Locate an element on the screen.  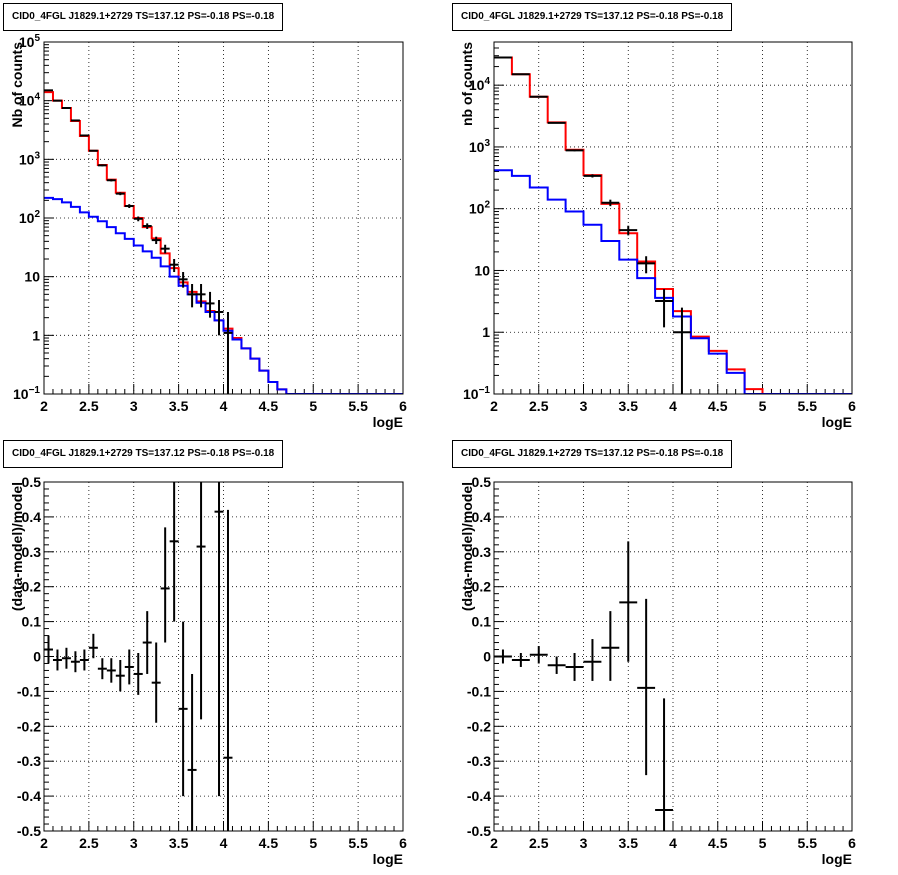
y-tick-label: -0.5 is located at coordinates (29, 831).